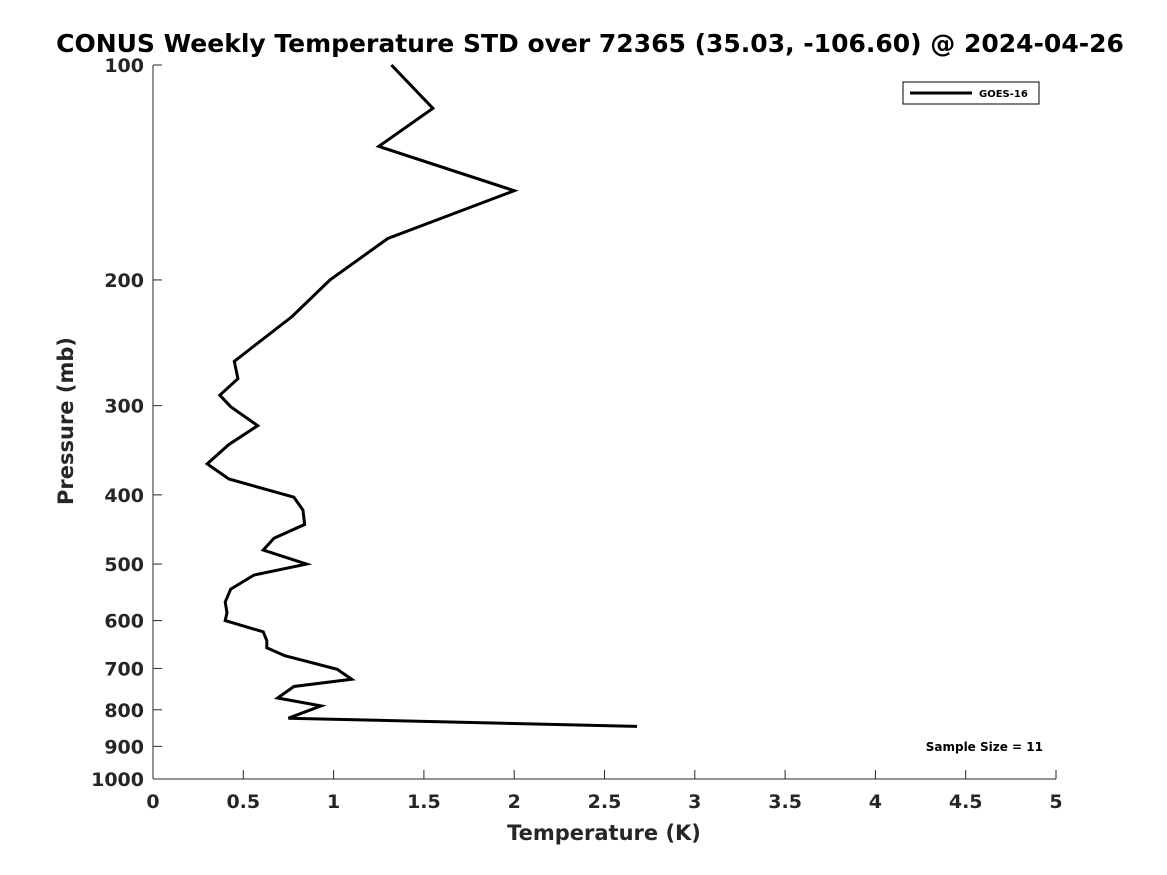 The image size is (1167, 875). Describe the element at coordinates (66, 421) in the screenshot. I see `y-axis-label: Pressure (mb)` at that location.